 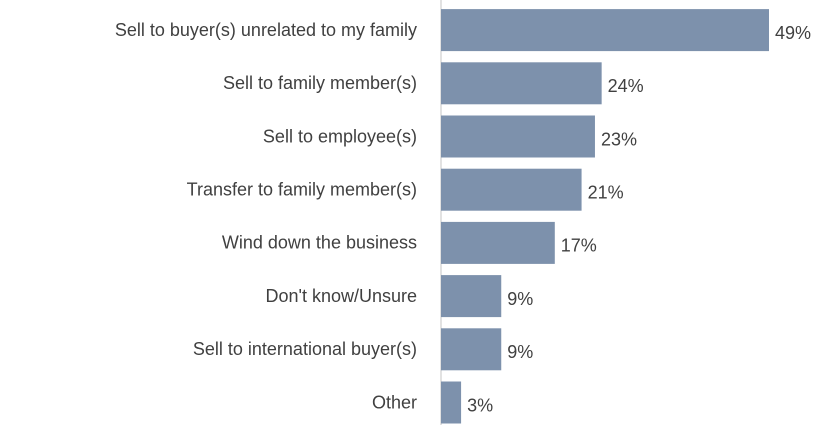 What do you see at coordinates (579, 246) in the screenshot?
I see `value-label: 17%` at bounding box center [579, 246].